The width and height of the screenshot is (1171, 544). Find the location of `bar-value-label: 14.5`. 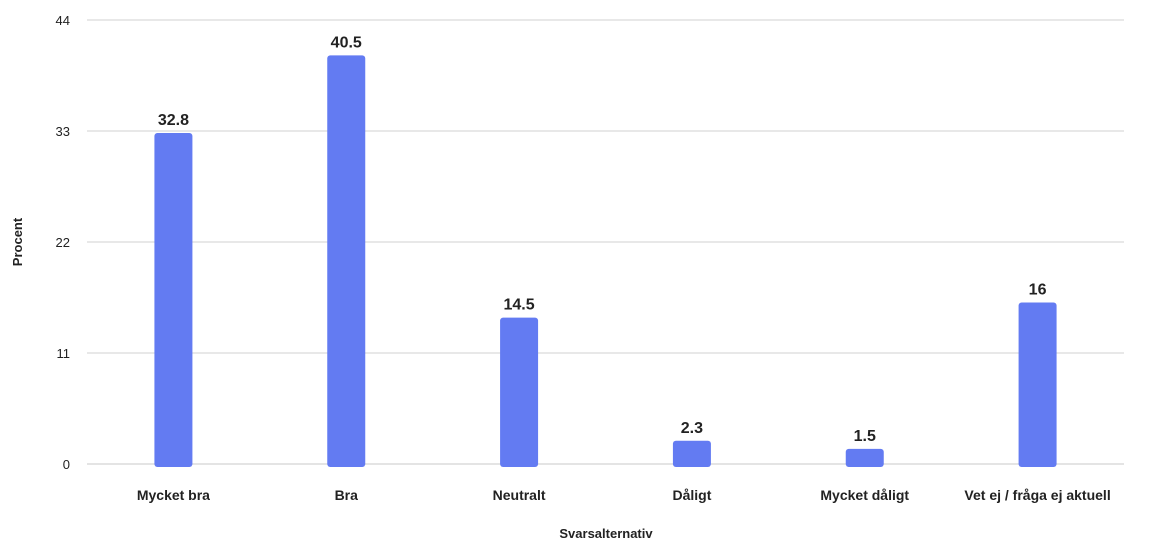

bar-value-label: 14.5 is located at coordinates (519, 305).